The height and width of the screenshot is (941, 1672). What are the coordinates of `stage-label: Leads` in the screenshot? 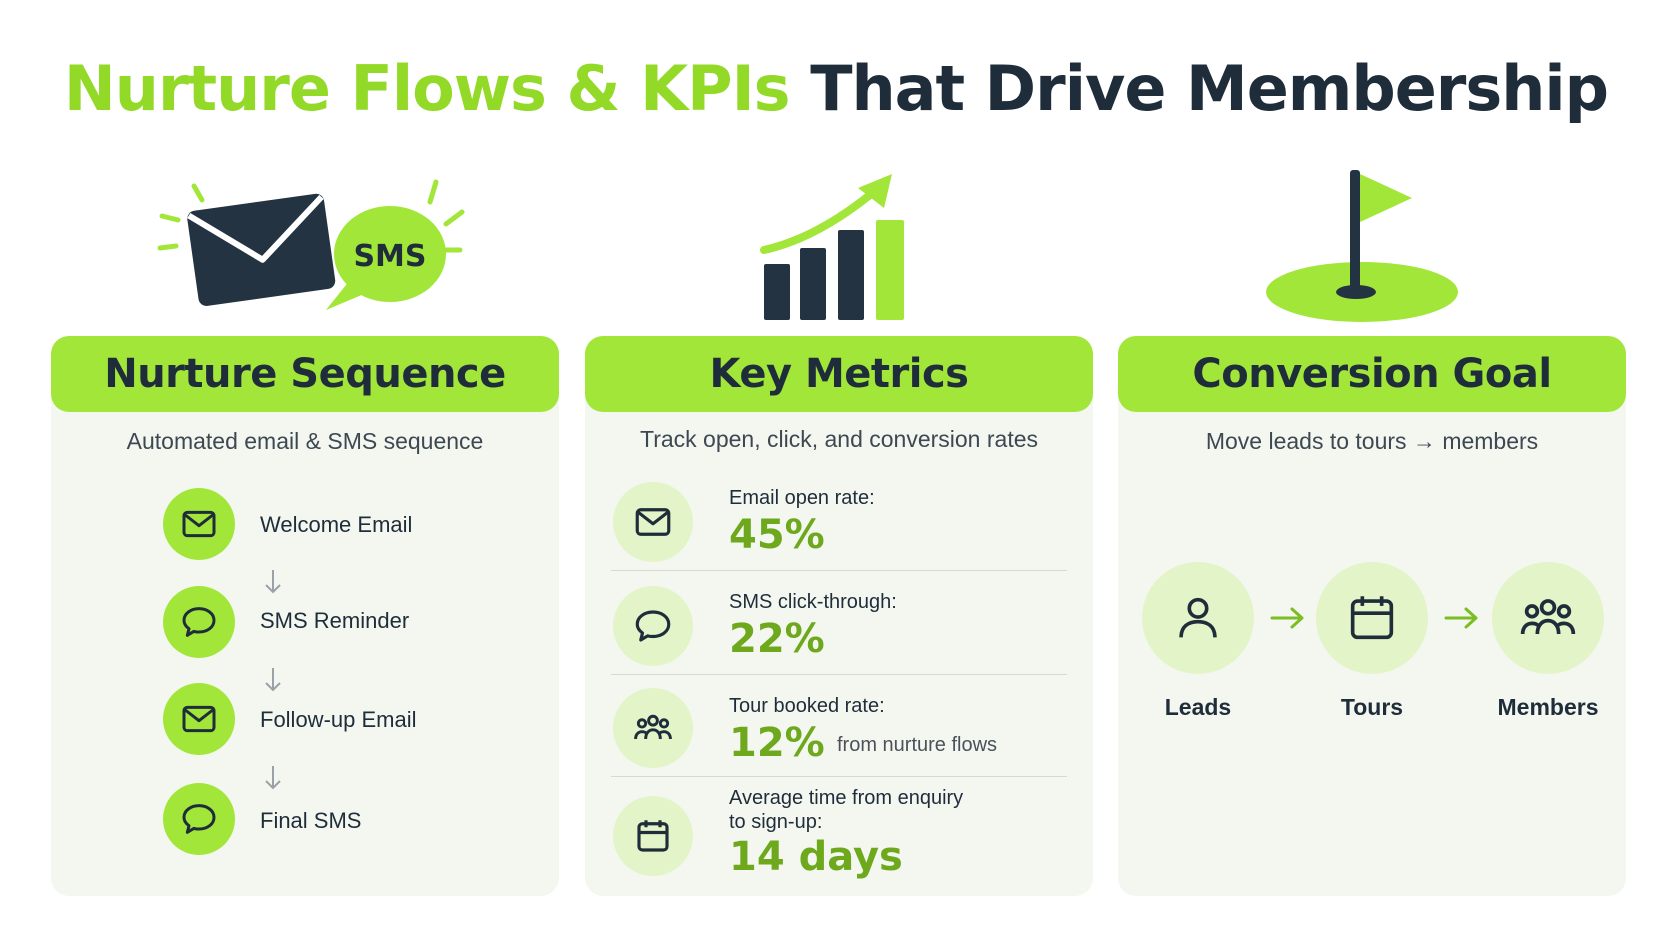 It's located at (1198, 707).